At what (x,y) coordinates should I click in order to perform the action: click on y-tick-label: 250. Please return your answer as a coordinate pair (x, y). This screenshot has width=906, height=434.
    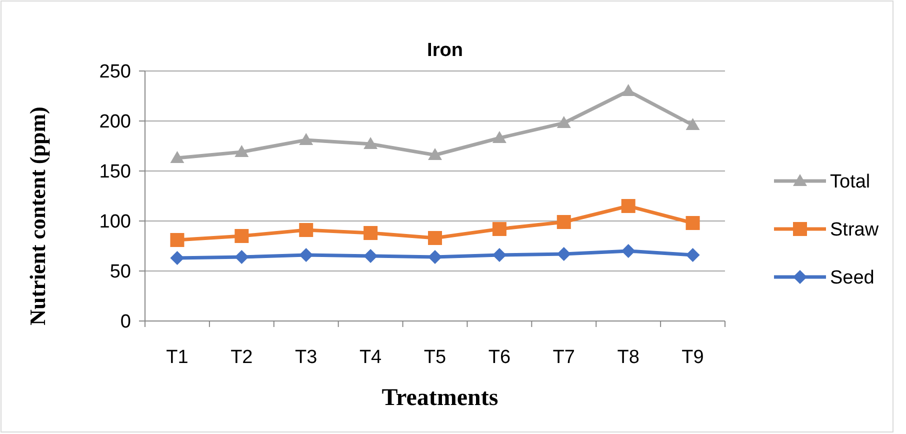
    Looking at the image, I should click on (115, 72).